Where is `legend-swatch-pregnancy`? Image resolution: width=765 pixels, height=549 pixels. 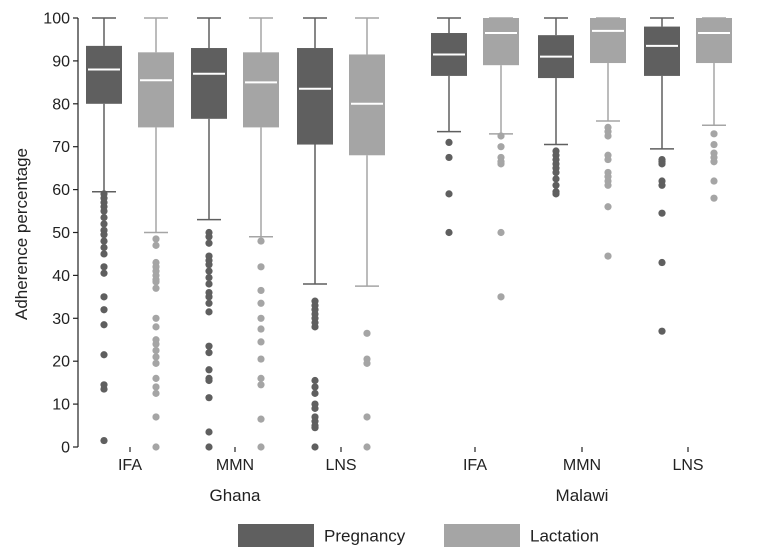 legend-swatch-pregnancy is located at coordinates (276, 535).